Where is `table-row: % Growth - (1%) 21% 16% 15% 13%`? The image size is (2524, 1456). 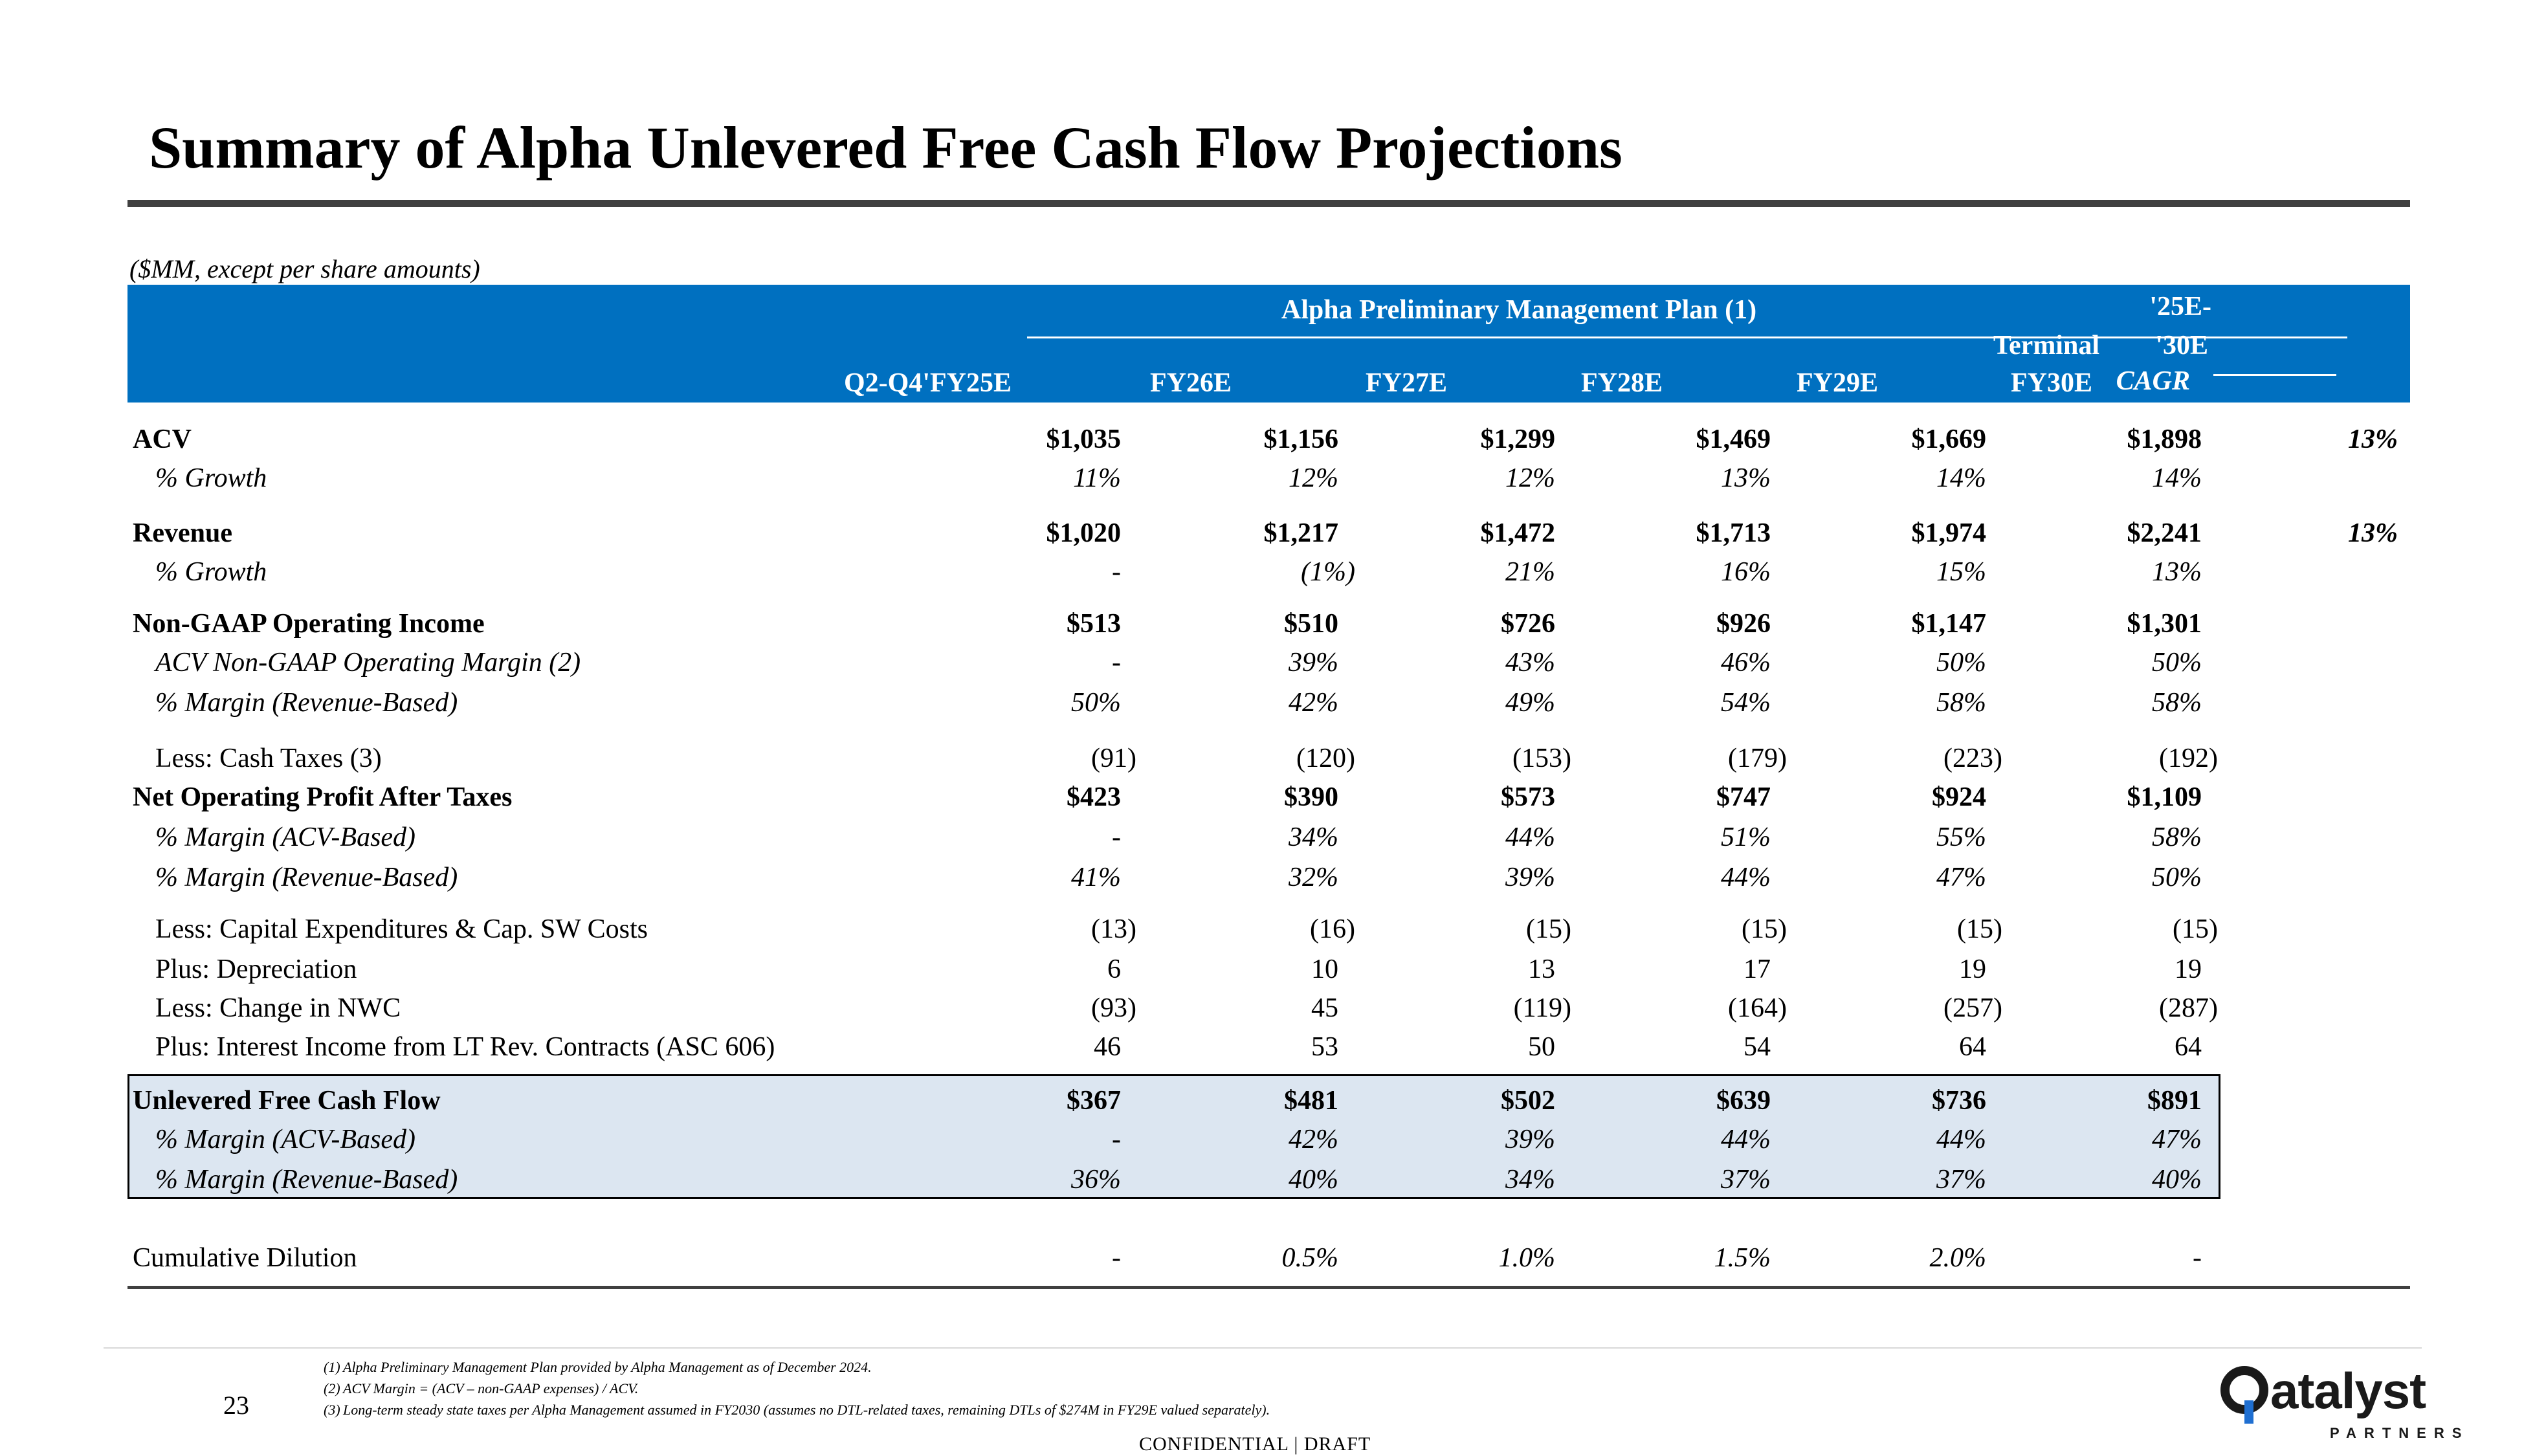
table-row: % Growth - (1%) 21% 16% 15% 13% is located at coordinates (1262, 577).